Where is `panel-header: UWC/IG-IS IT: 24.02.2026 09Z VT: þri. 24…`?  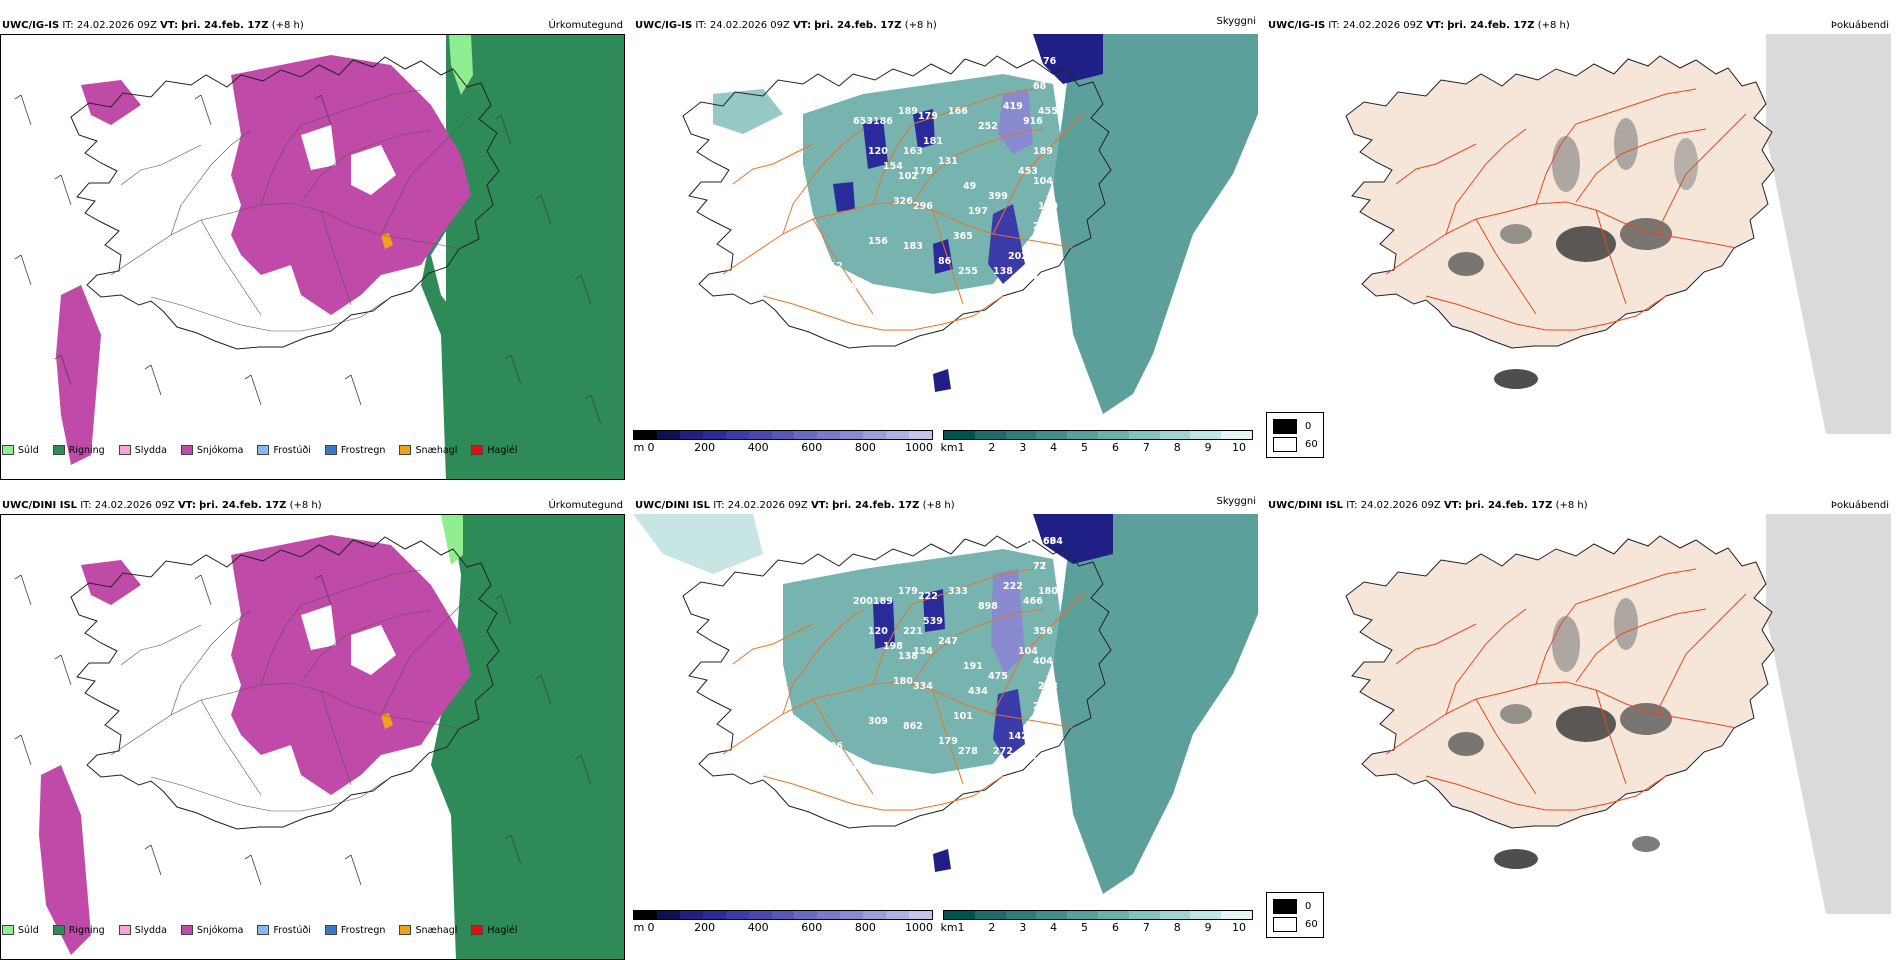 panel-header: UWC/IG-IS IT: 24.02.2026 09Z VT: þri. 24… is located at coordinates (1419, 25).